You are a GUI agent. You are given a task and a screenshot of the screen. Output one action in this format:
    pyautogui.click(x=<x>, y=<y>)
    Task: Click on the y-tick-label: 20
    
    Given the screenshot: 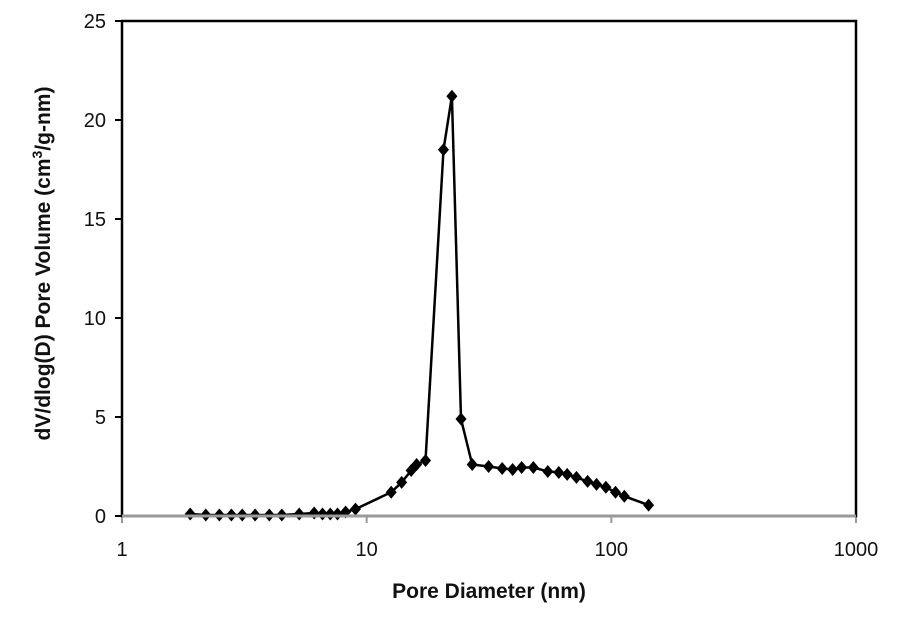 What is the action you would take?
    pyautogui.click(x=95, y=121)
    